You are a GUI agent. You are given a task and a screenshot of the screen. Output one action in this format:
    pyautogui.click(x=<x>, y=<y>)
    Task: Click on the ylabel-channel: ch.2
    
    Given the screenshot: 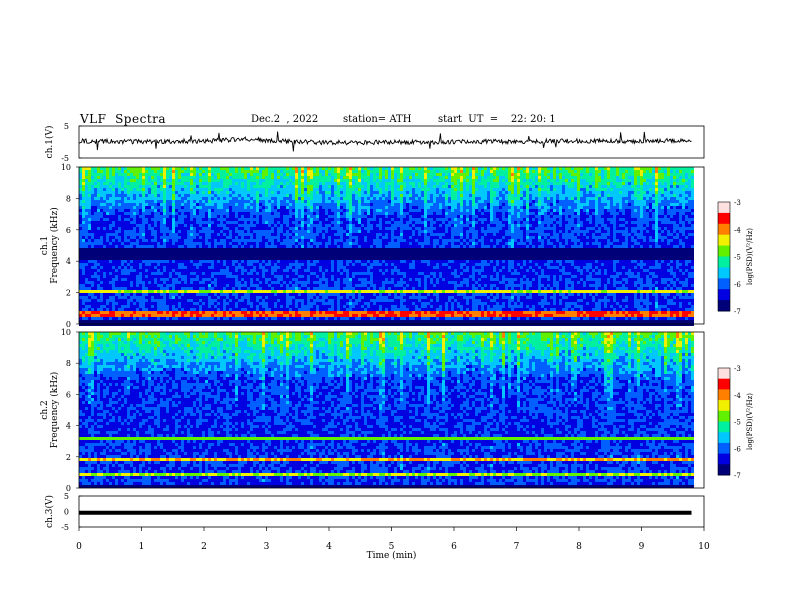 What is the action you would take?
    pyautogui.click(x=45, y=409)
    